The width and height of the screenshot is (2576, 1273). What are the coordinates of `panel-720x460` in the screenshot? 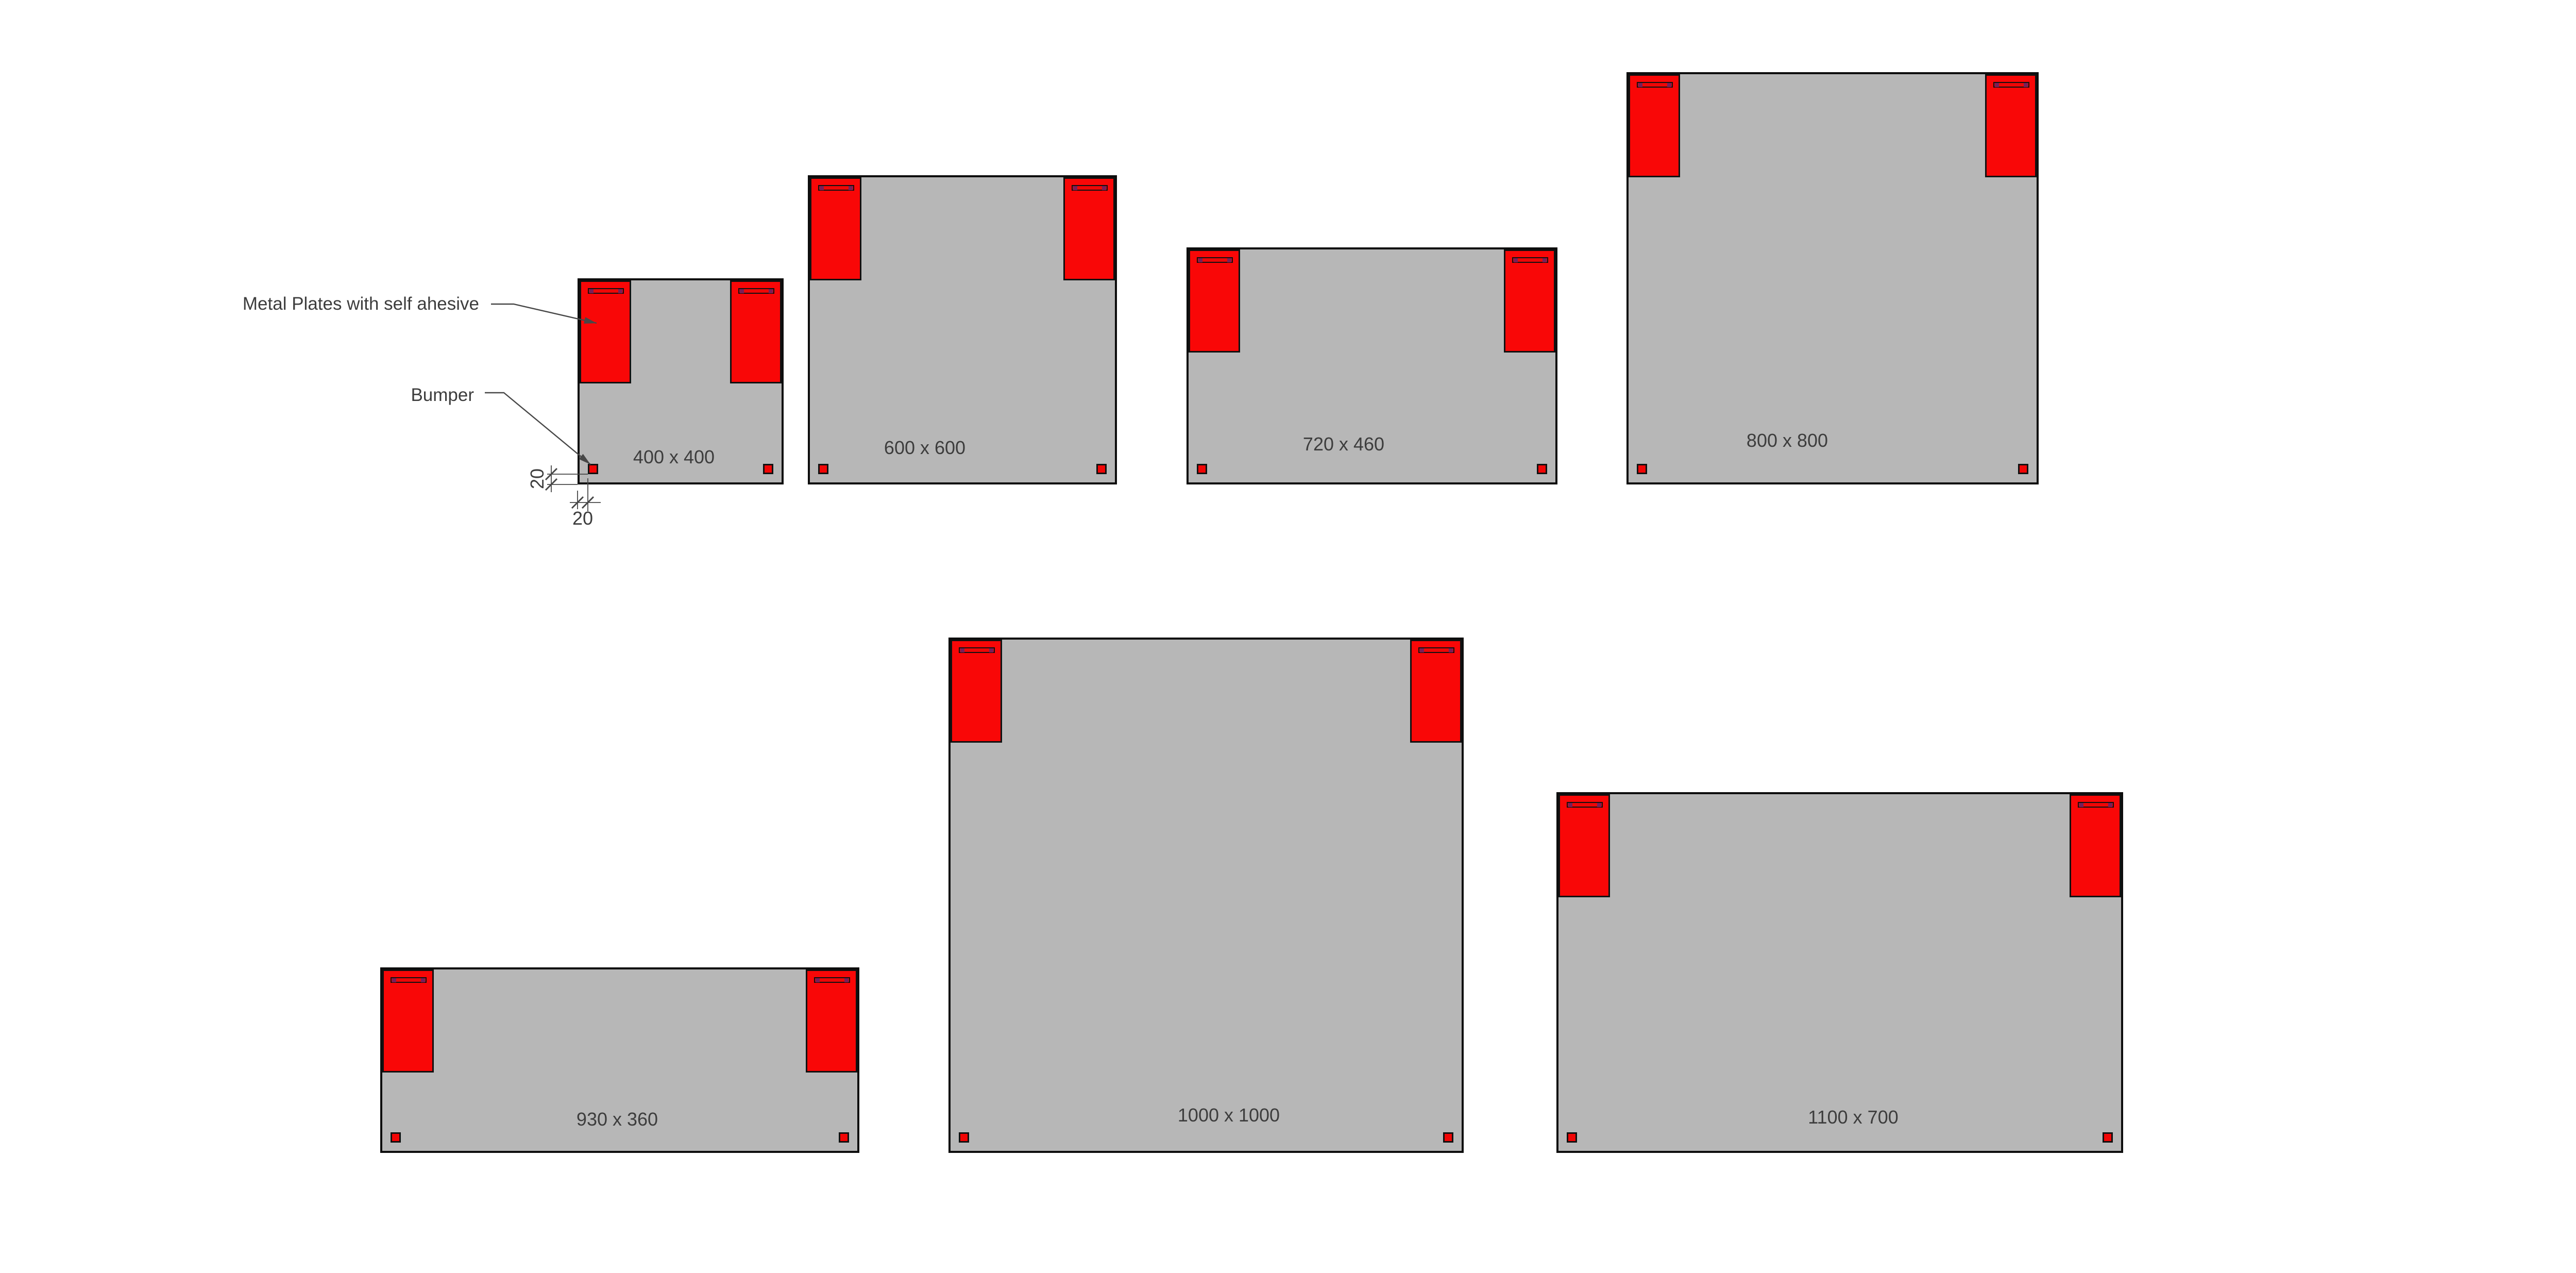 It's located at (1372, 365).